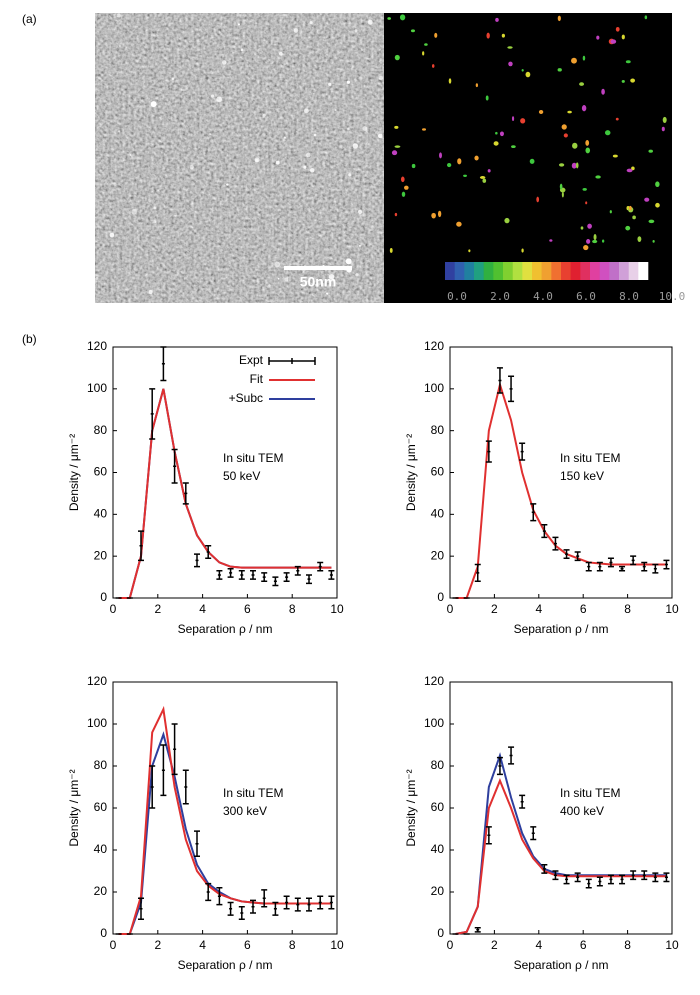 The height and width of the screenshot is (995, 700). I want to click on tem-image-texture, so click(239, 158).